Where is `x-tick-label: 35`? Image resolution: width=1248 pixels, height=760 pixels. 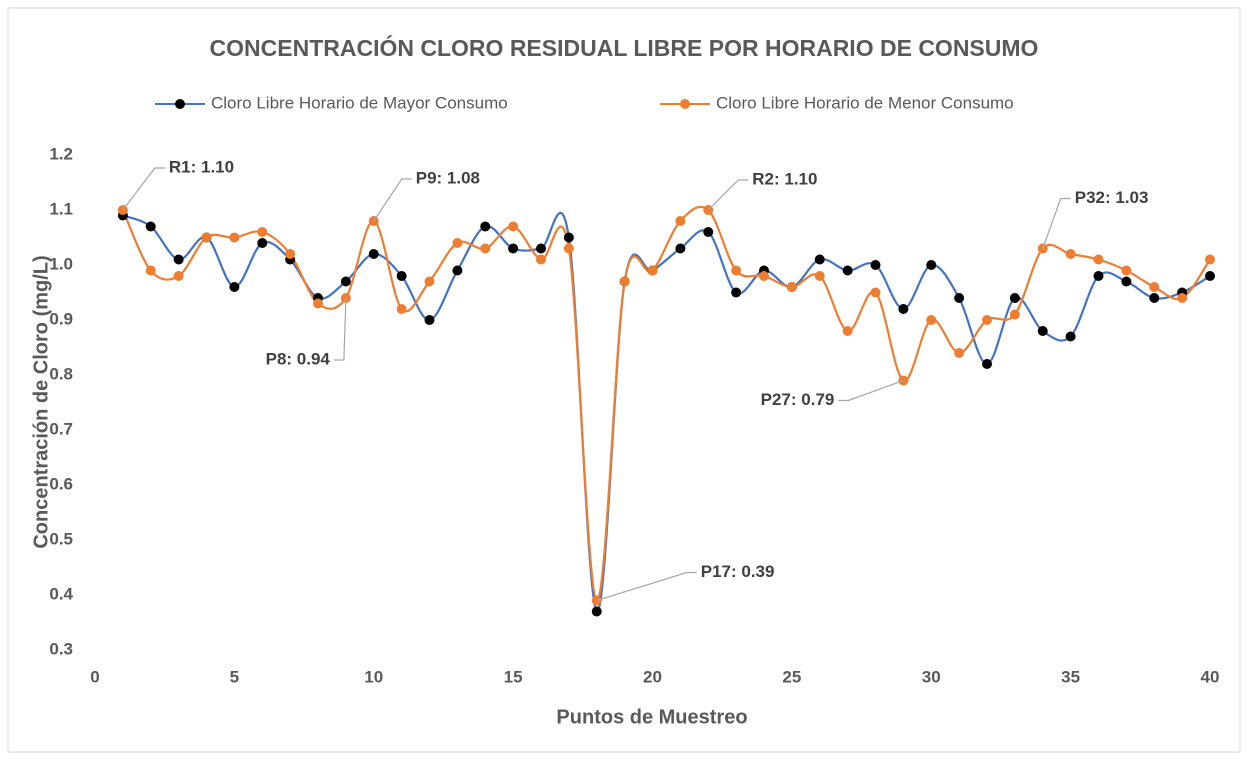 x-tick-label: 35 is located at coordinates (1070, 676).